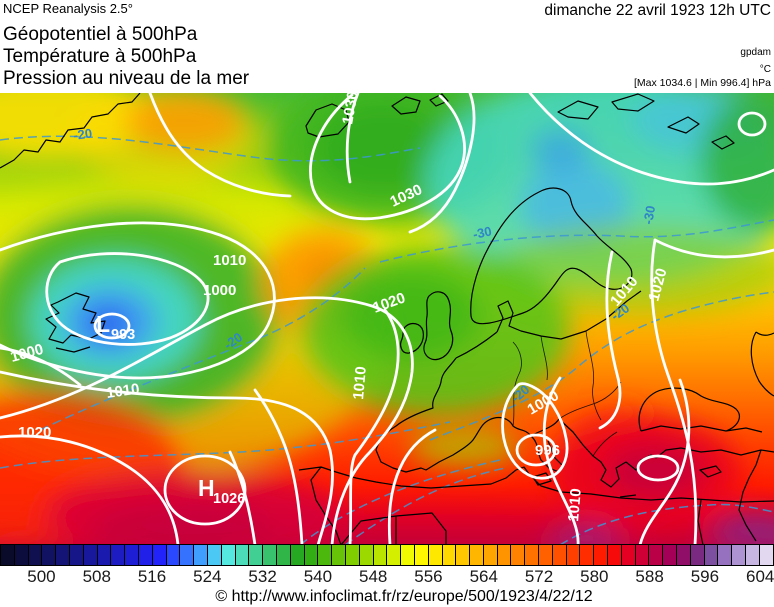 The image size is (774, 607). What do you see at coordinates (428, 576) in the screenshot?
I see `colorbar-tick: 556` at bounding box center [428, 576].